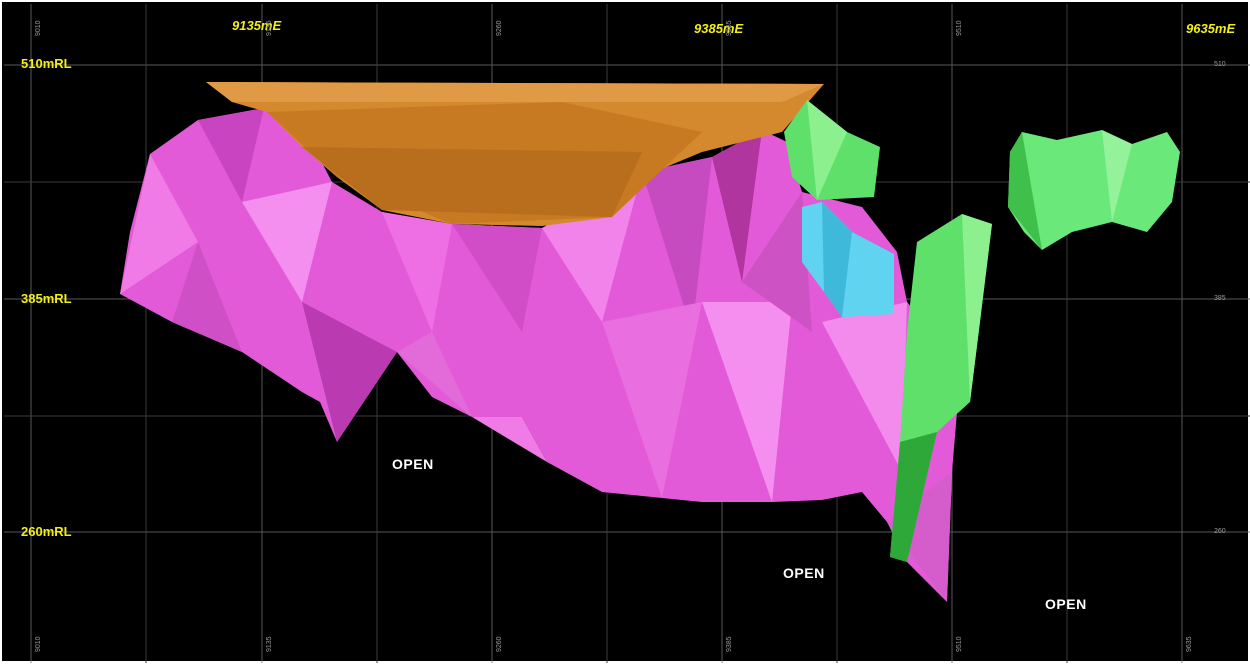 The height and width of the screenshot is (665, 1250). What do you see at coordinates (1220, 64) in the screenshot?
I see `right-tick-510: 510` at bounding box center [1220, 64].